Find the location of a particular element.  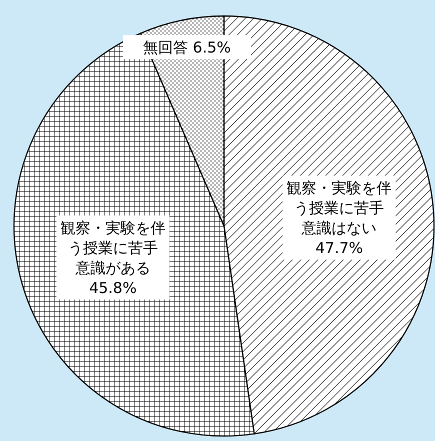

slice-label: 観察・実験を伴う授業に苦手意識はない is located at coordinates (339, 207).